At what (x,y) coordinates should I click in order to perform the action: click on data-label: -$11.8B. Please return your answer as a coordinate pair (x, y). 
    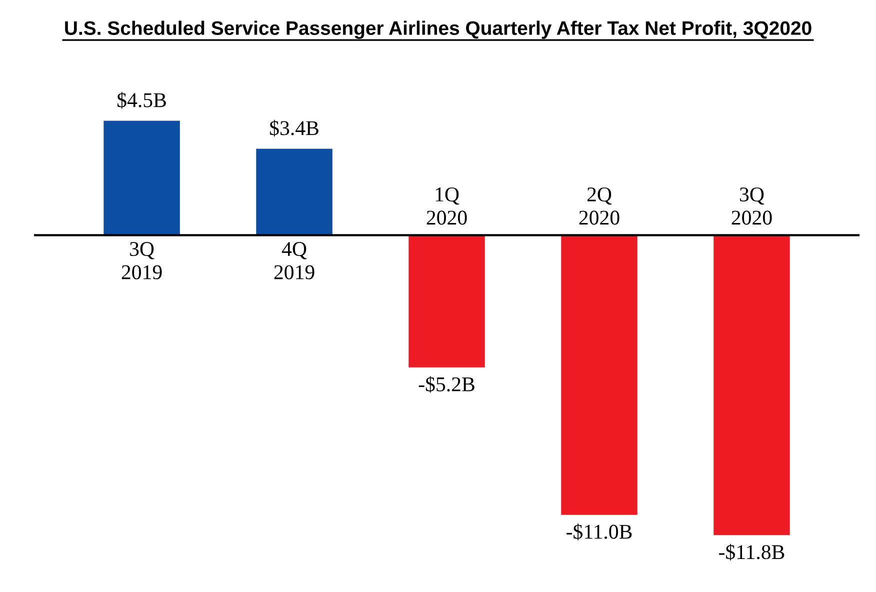
    Looking at the image, I should click on (751, 552).